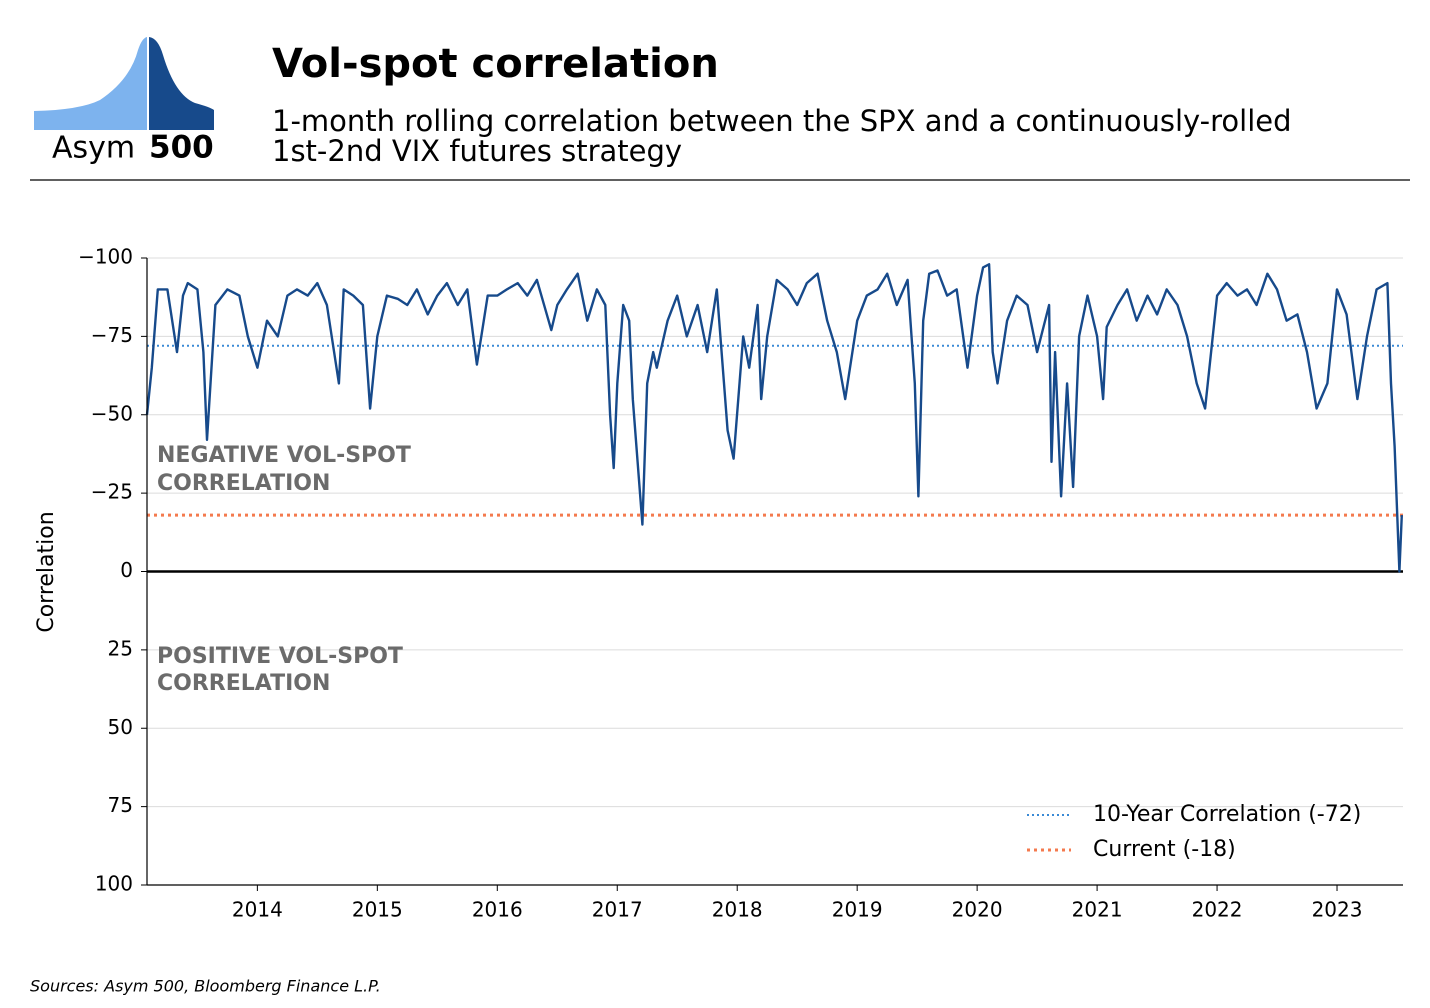 The width and height of the screenshot is (1430, 1008). I want to click on y-tick-label: 75, so click(120, 805).